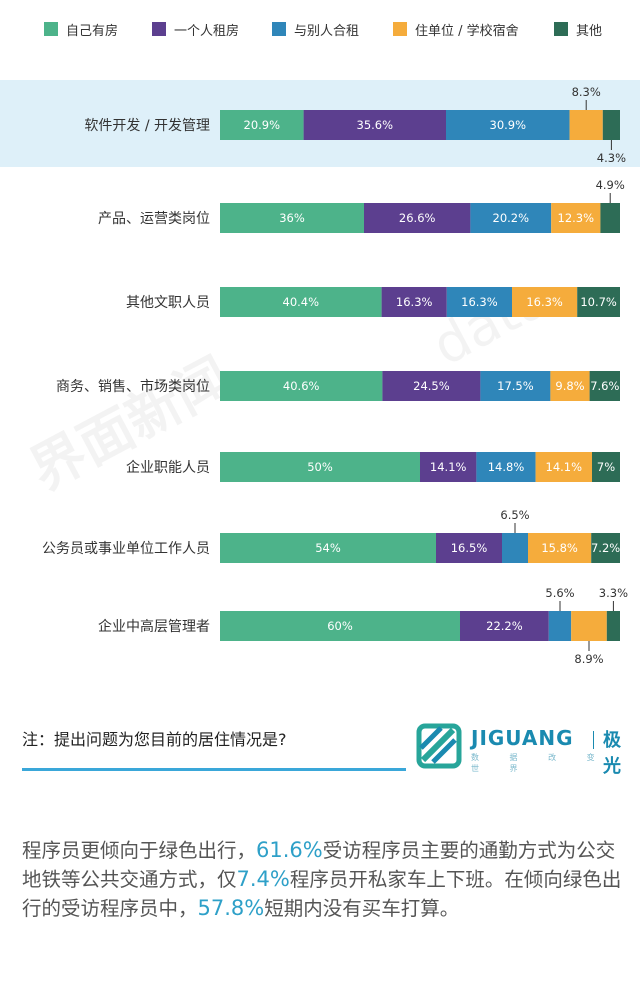 The image size is (640, 984). What do you see at coordinates (613, 593) in the screenshot?
I see `value-label: 3.3%` at bounding box center [613, 593].